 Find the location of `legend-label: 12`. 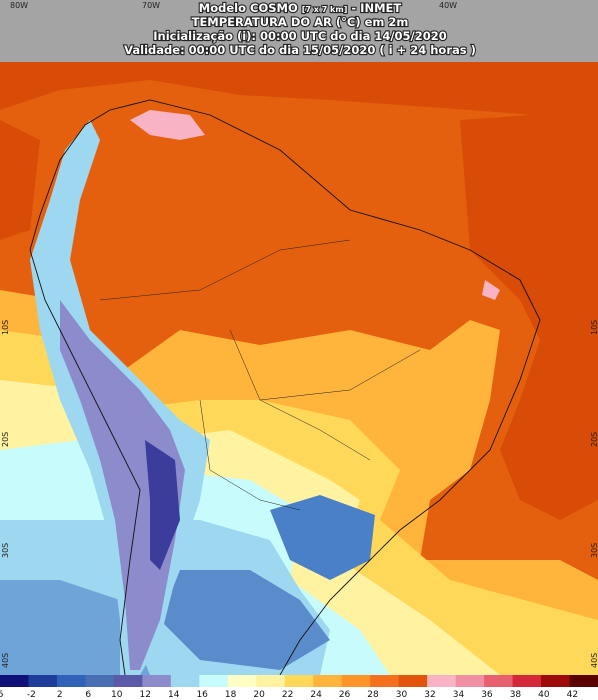

legend-label: 12 is located at coordinates (145, 695).